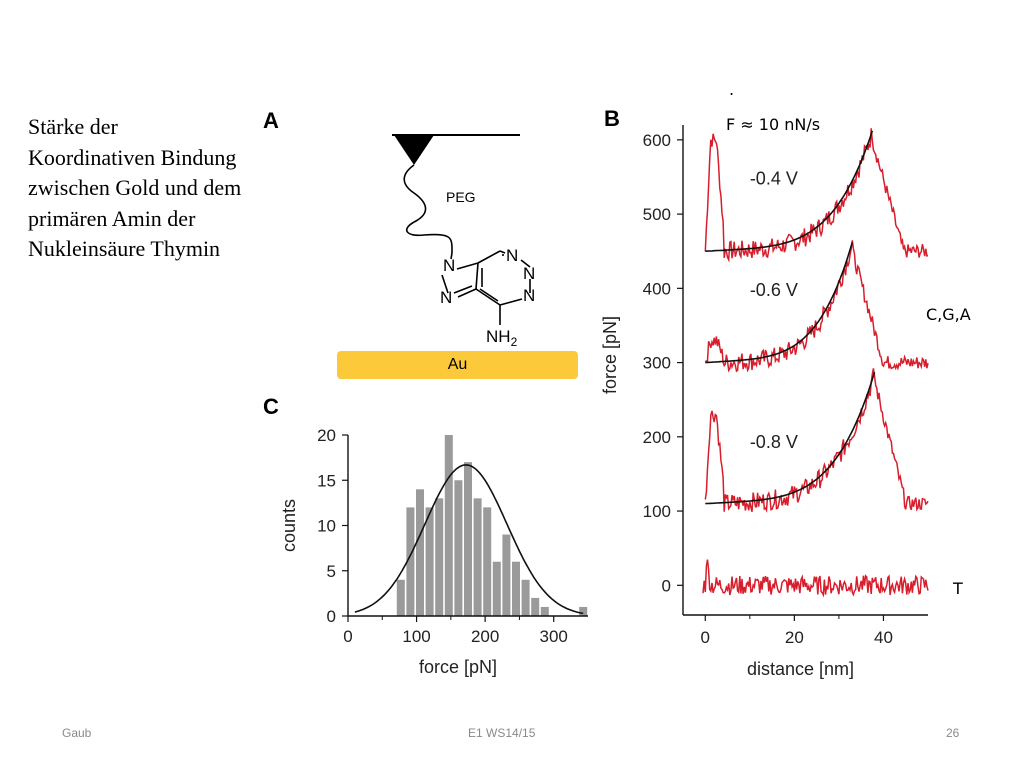 The image size is (1024, 768). I want to click on y-tick-label: 15, so click(326, 480).